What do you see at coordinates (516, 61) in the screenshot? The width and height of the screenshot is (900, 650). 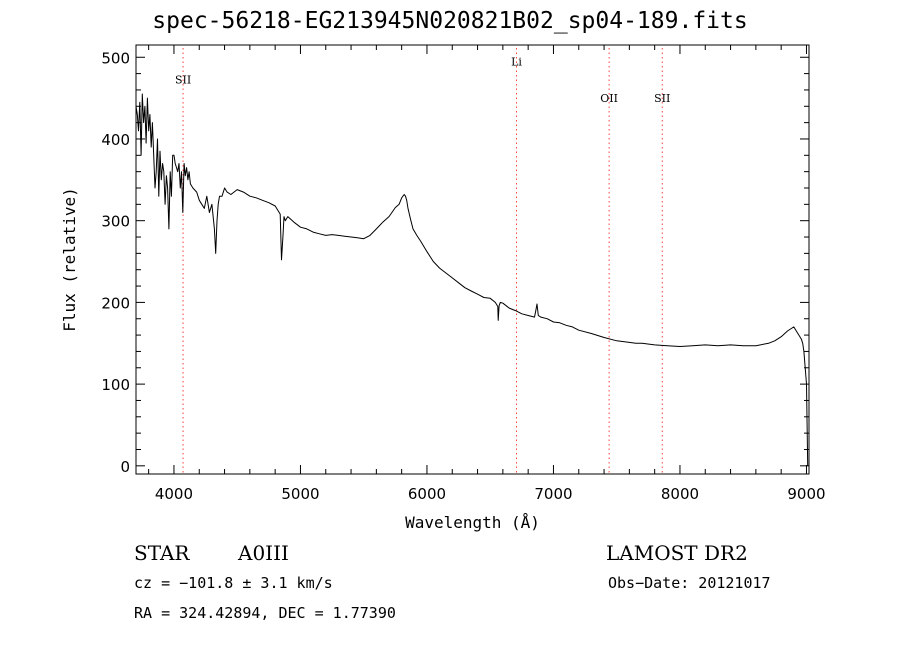 I see `spectral-line-label: Li` at bounding box center [516, 61].